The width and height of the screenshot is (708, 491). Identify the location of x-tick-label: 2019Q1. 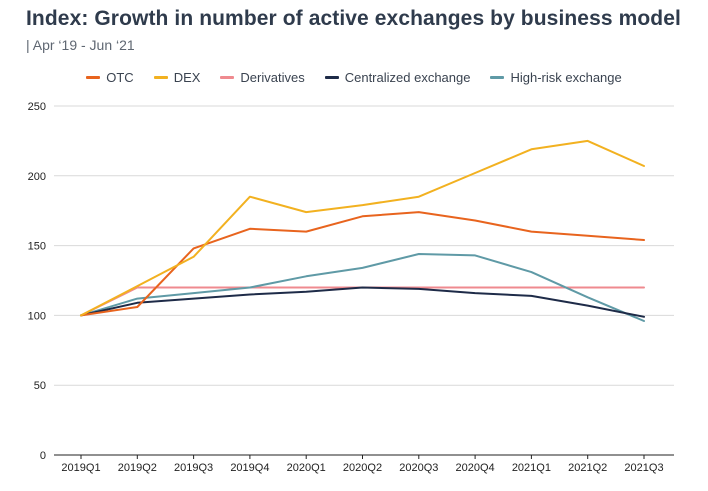
(80, 468).